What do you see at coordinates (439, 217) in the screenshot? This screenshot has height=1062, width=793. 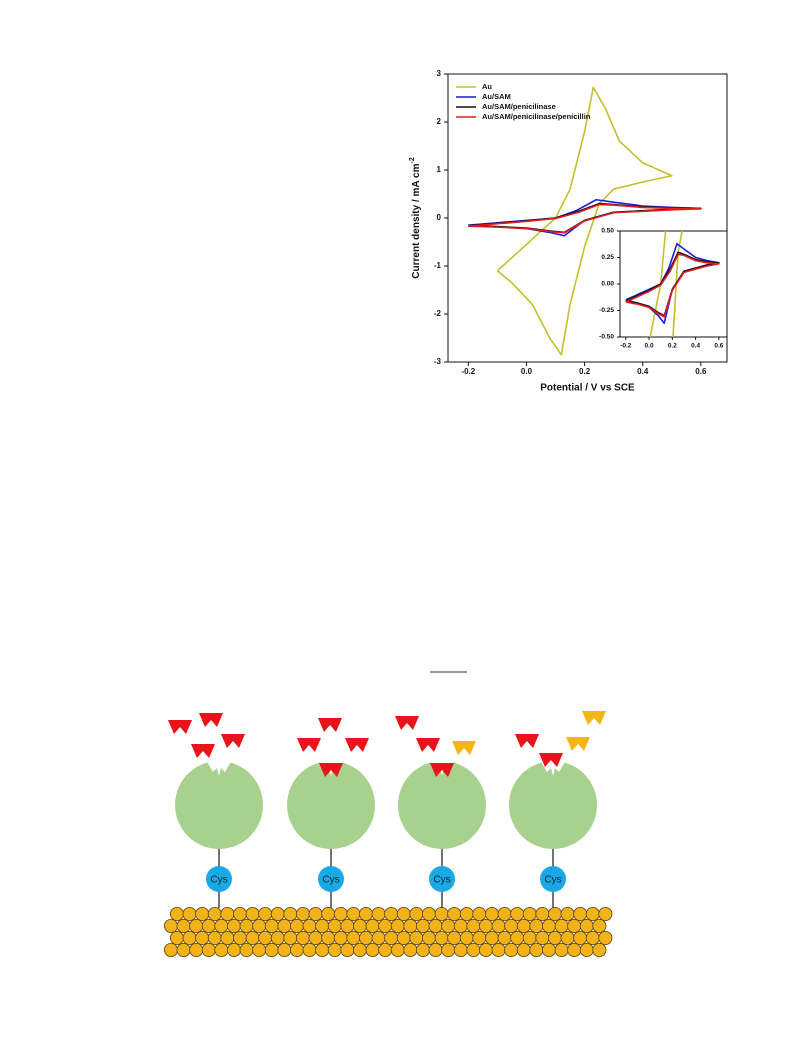 I see `y-tick-label: 0` at bounding box center [439, 217].